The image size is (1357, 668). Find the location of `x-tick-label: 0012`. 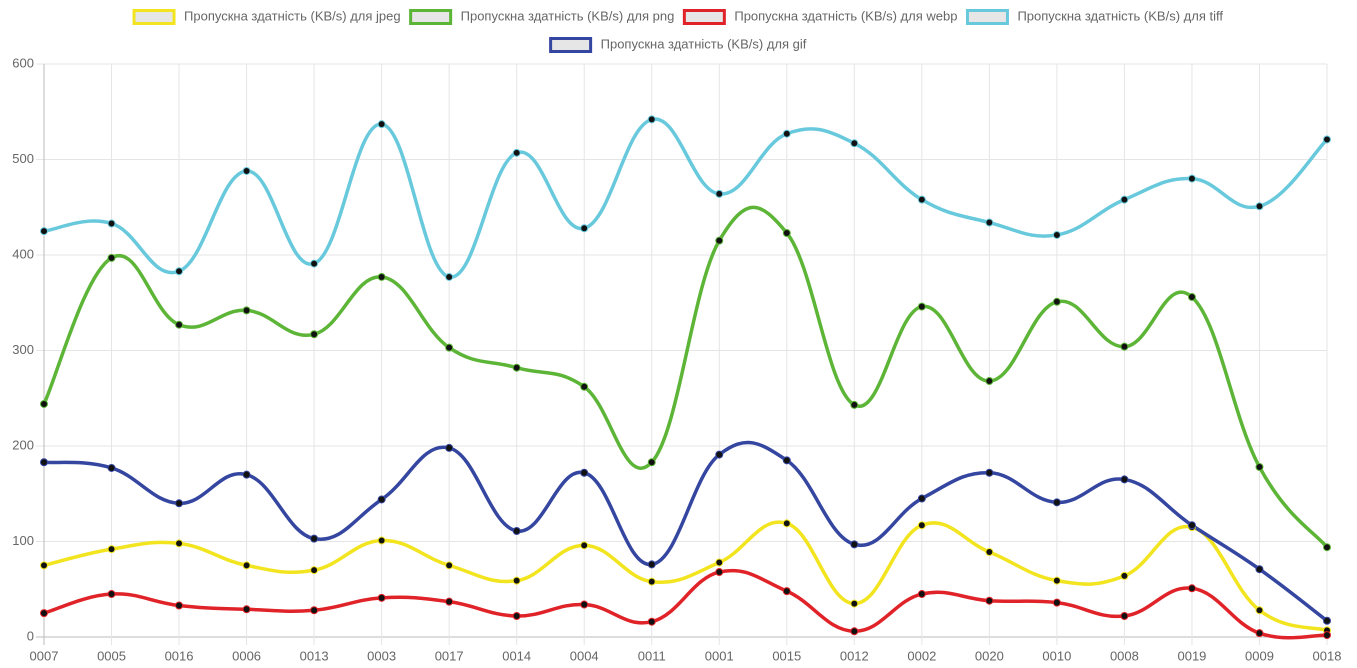

x-tick-label: 0012 is located at coordinates (854, 655).